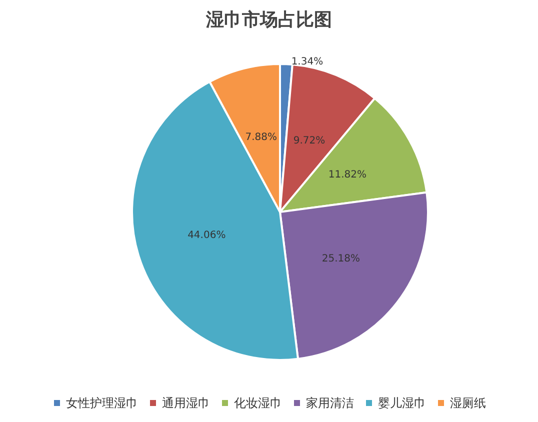 Image resolution: width=538 pixels, height=422 pixels. I want to click on legend-label: 湿厕纸, so click(468, 403).